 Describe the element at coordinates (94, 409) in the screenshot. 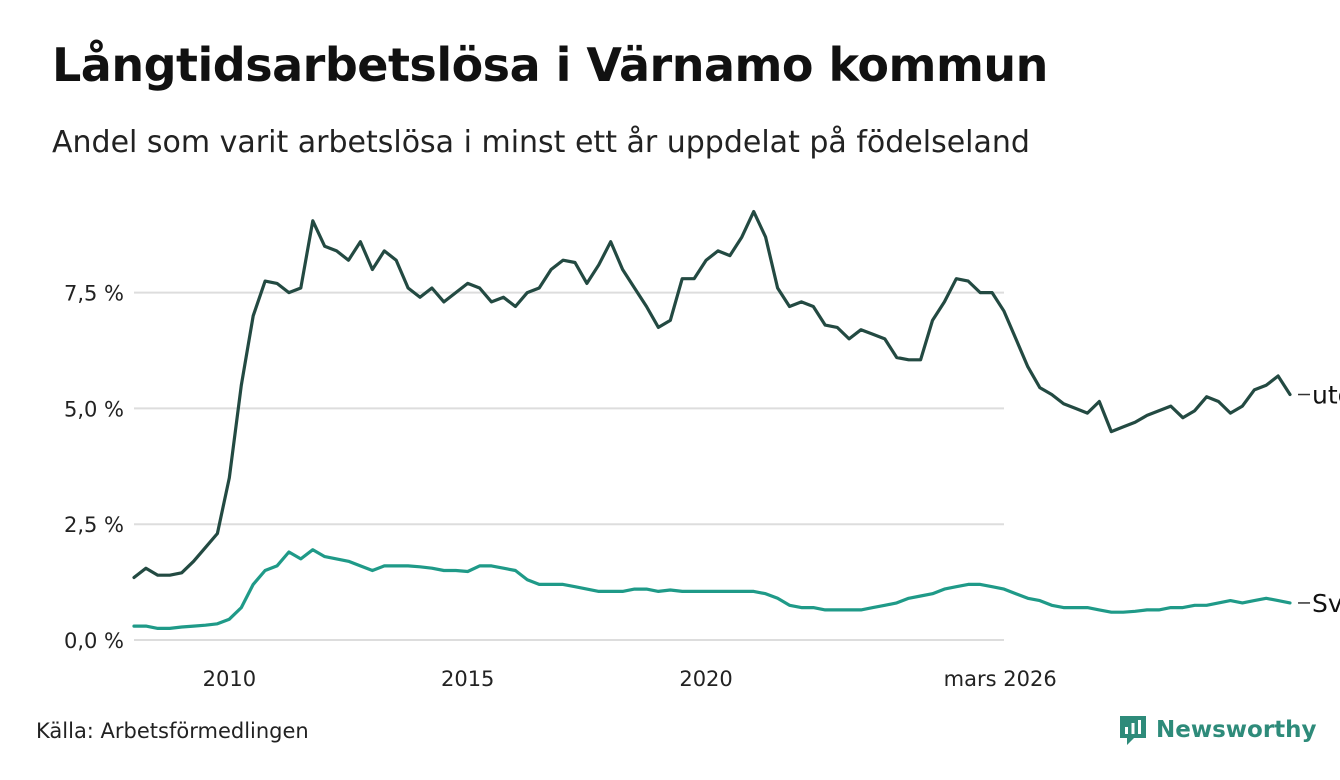

I see `y-tick-label: 5,0 %` at that location.